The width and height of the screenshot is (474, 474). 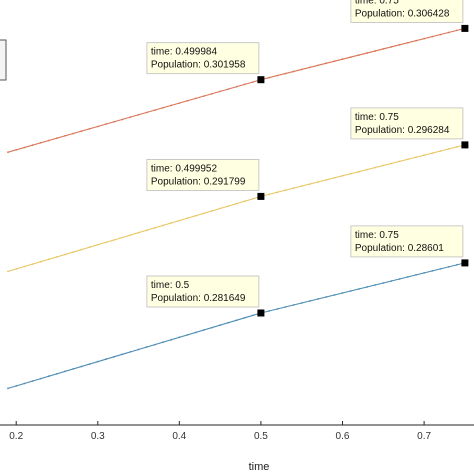 What do you see at coordinates (198, 181) in the screenshot?
I see `data-tip-population: Population: 0.291799` at bounding box center [198, 181].